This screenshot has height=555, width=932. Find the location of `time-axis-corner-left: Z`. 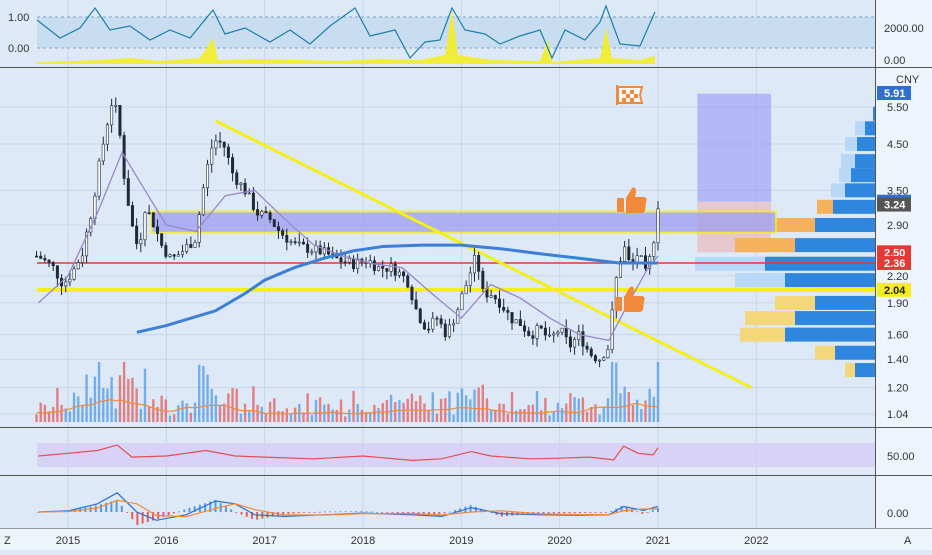

time-axis-corner-left: Z is located at coordinates (7, 541).